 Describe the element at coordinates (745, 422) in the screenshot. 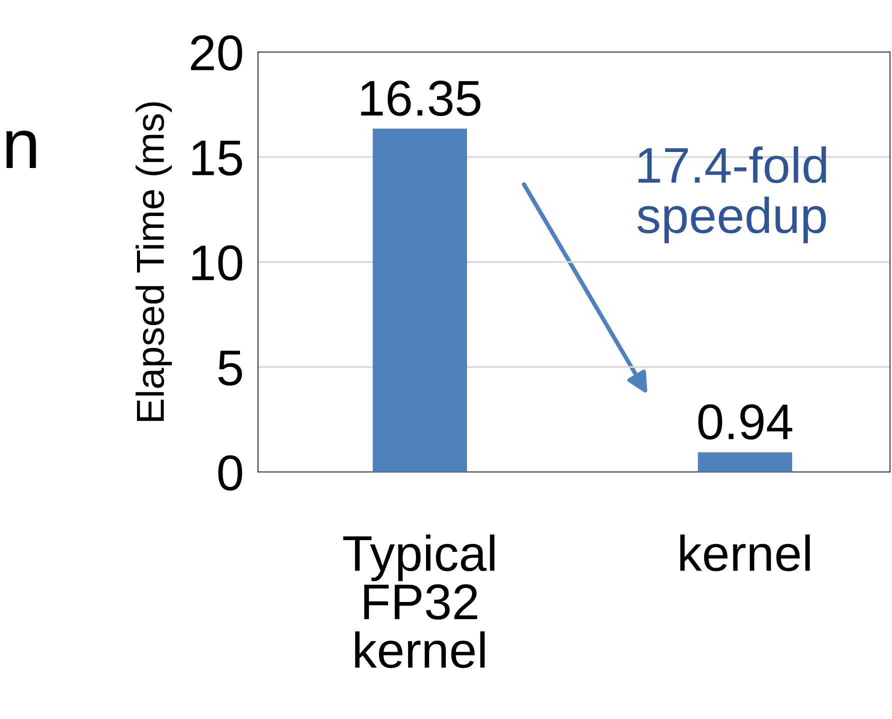

I see `data-label: 0.94` at that location.